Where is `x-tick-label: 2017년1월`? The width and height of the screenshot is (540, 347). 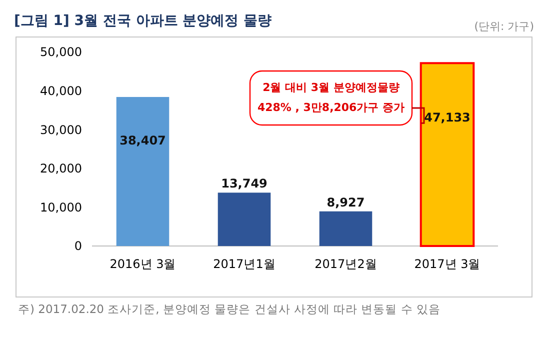 x-tick-label: 2017년1월 is located at coordinates (244, 264).